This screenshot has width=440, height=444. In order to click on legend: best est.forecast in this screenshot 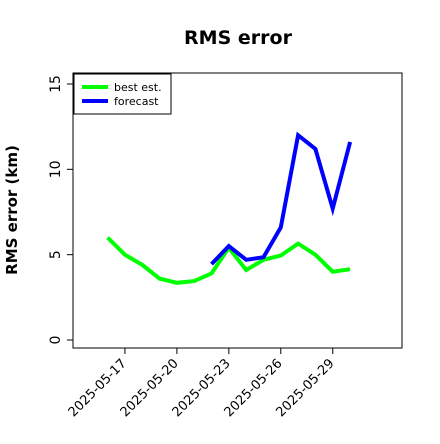, I will do `click(122, 94)`.